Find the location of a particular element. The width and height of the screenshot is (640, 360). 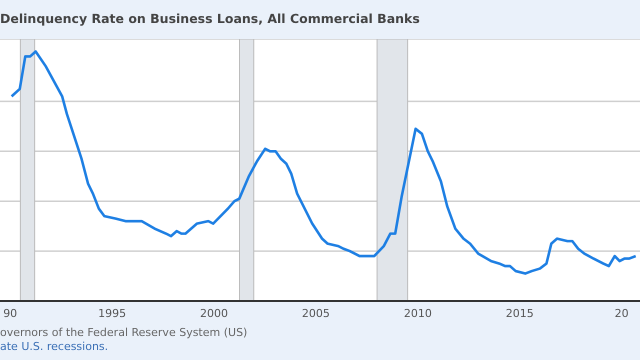

x-tick-label: 20 is located at coordinates (621, 313).